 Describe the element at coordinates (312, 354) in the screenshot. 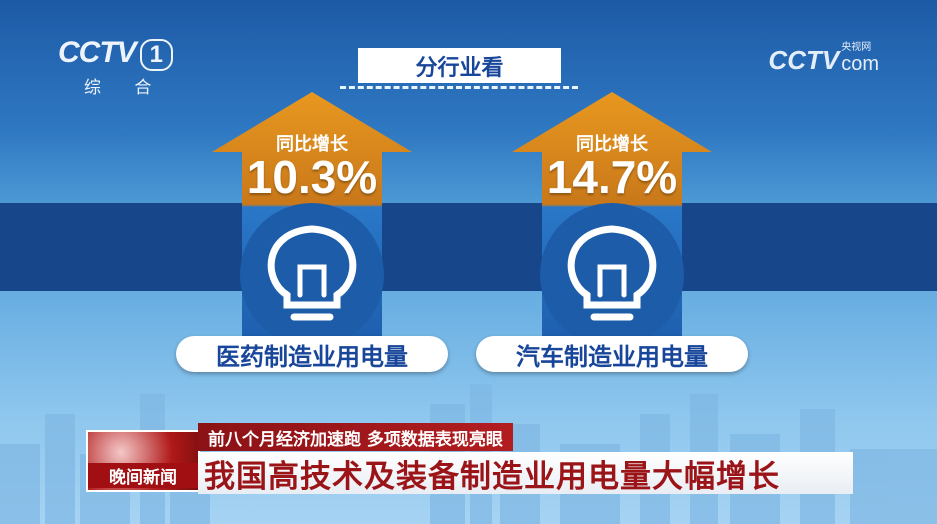

I see `industry-label: 医药制造业用电量` at that location.